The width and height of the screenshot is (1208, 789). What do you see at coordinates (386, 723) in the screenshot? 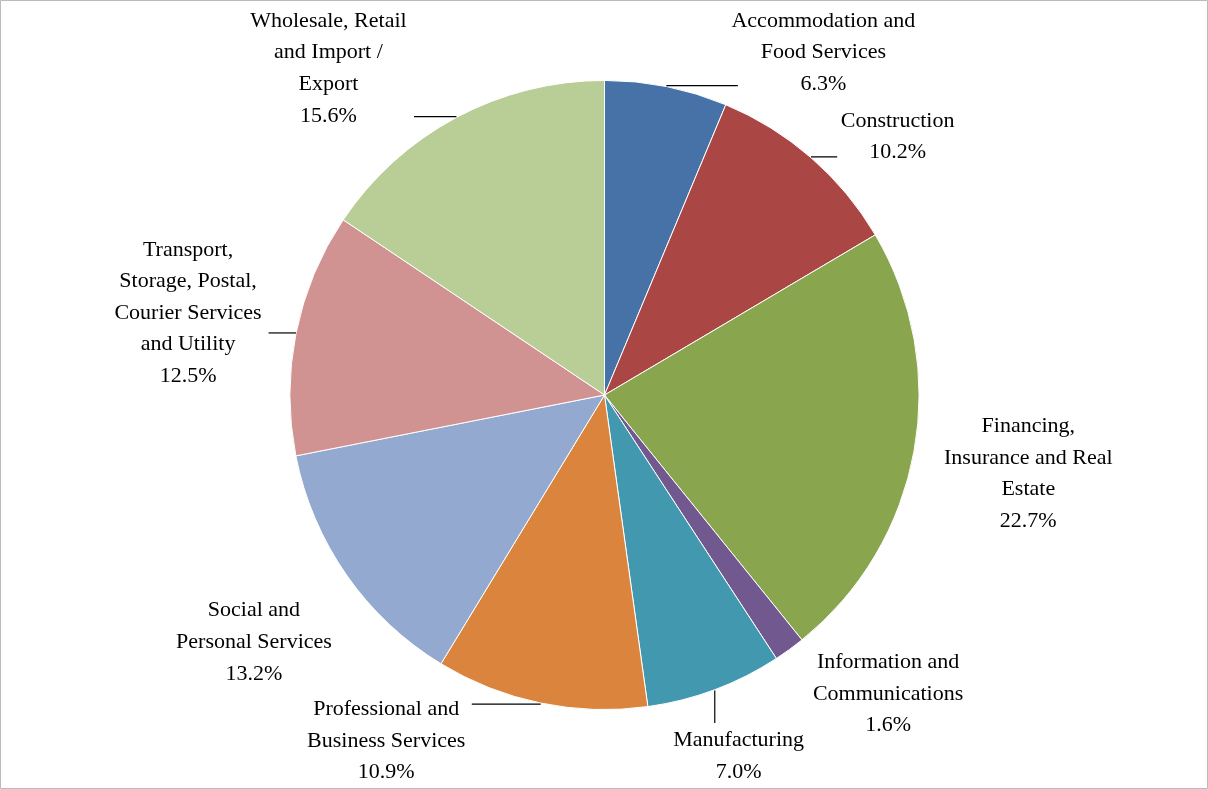
I see `slice-label: Professional and Business Services` at bounding box center [386, 723].